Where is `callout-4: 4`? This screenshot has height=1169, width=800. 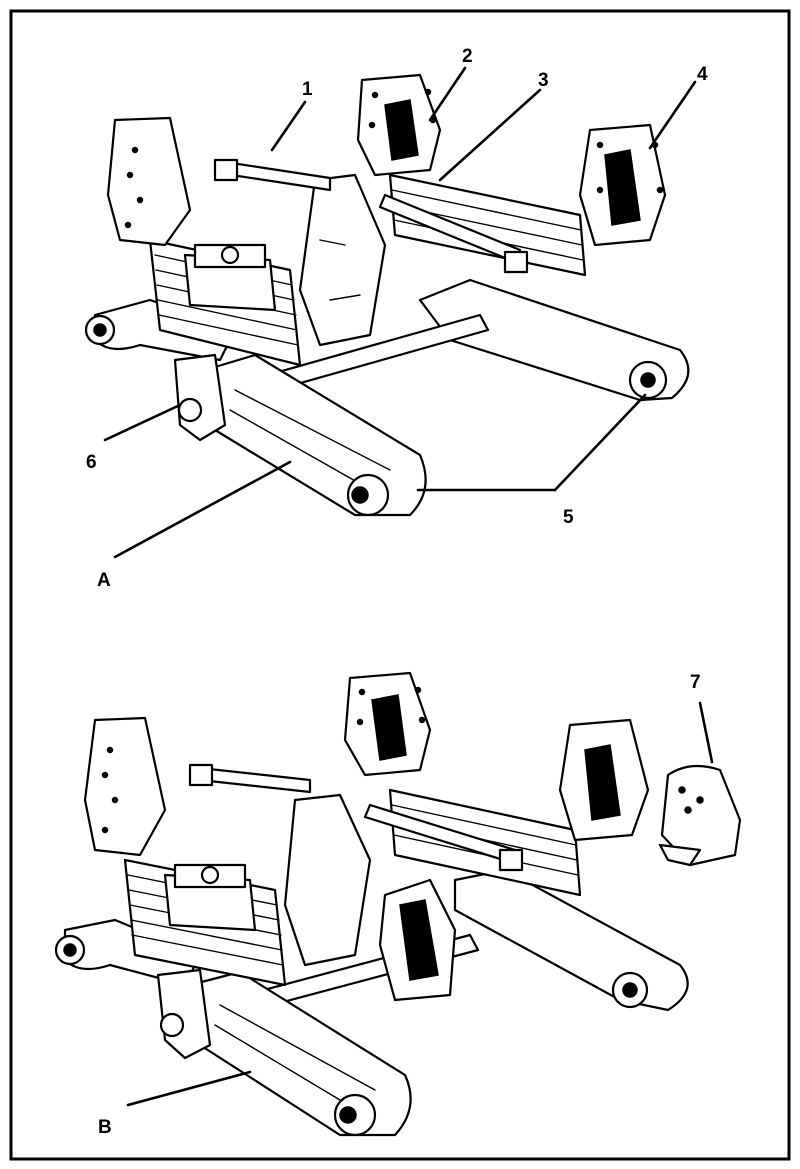
callout-4: 4 is located at coordinates (702, 74).